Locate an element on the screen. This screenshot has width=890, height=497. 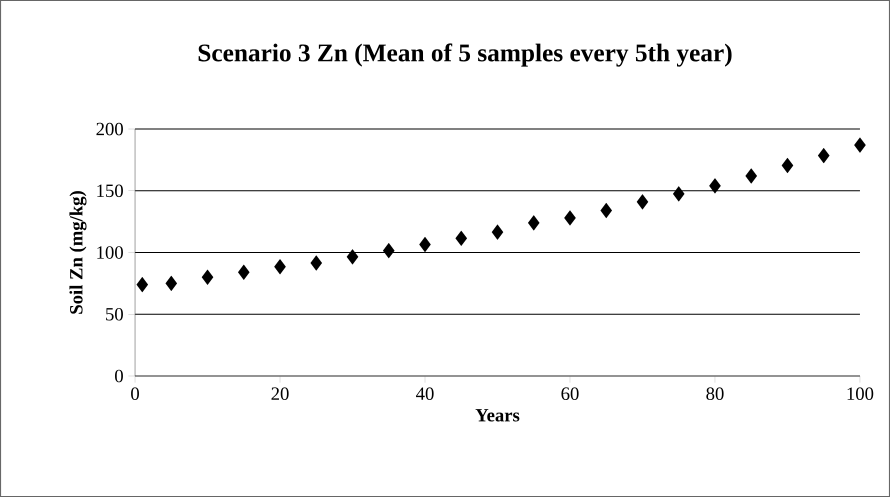
x-tick-label: 0 is located at coordinates (135, 393).